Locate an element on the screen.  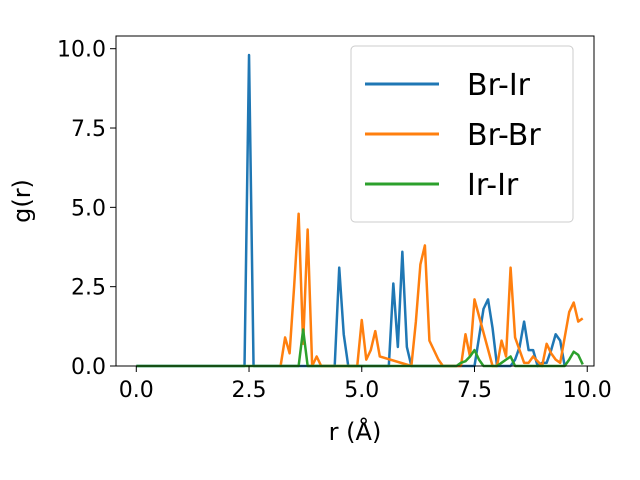
legend-label-br-ir: Br-Ir is located at coordinates (499, 85).